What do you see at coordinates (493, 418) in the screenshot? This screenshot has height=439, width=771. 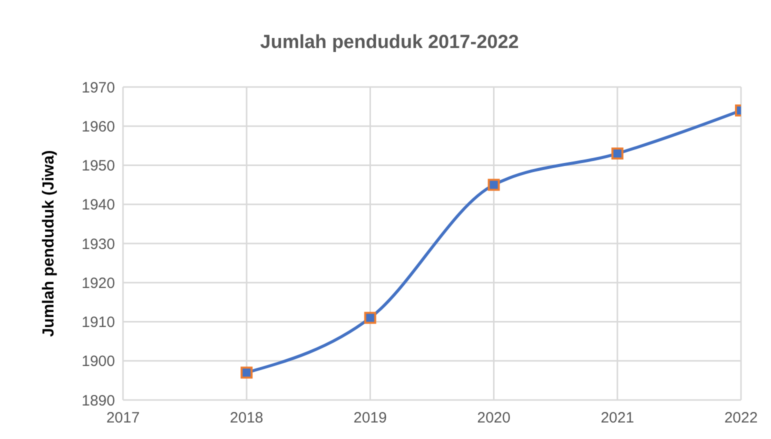 I see `x-tick-label: 2020` at bounding box center [493, 418].